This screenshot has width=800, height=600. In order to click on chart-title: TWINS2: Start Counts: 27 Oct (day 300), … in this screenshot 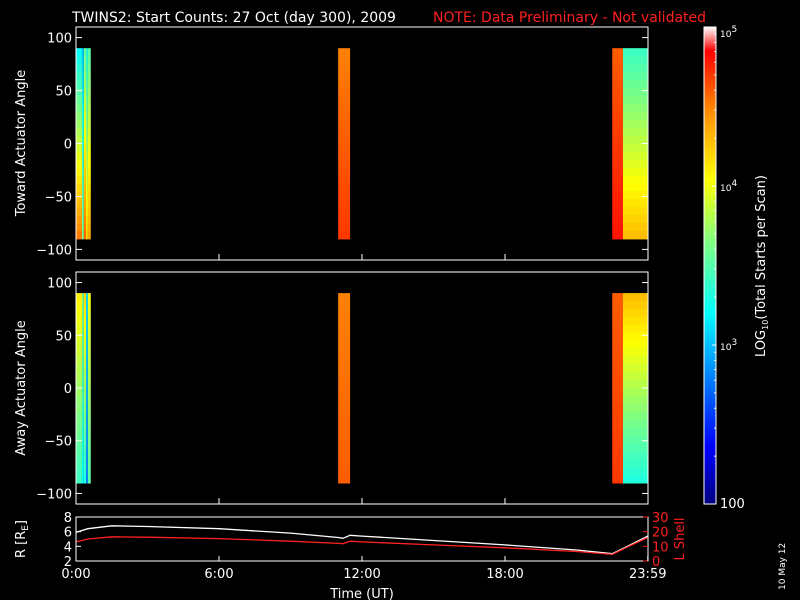, I will do `click(233, 18)`.